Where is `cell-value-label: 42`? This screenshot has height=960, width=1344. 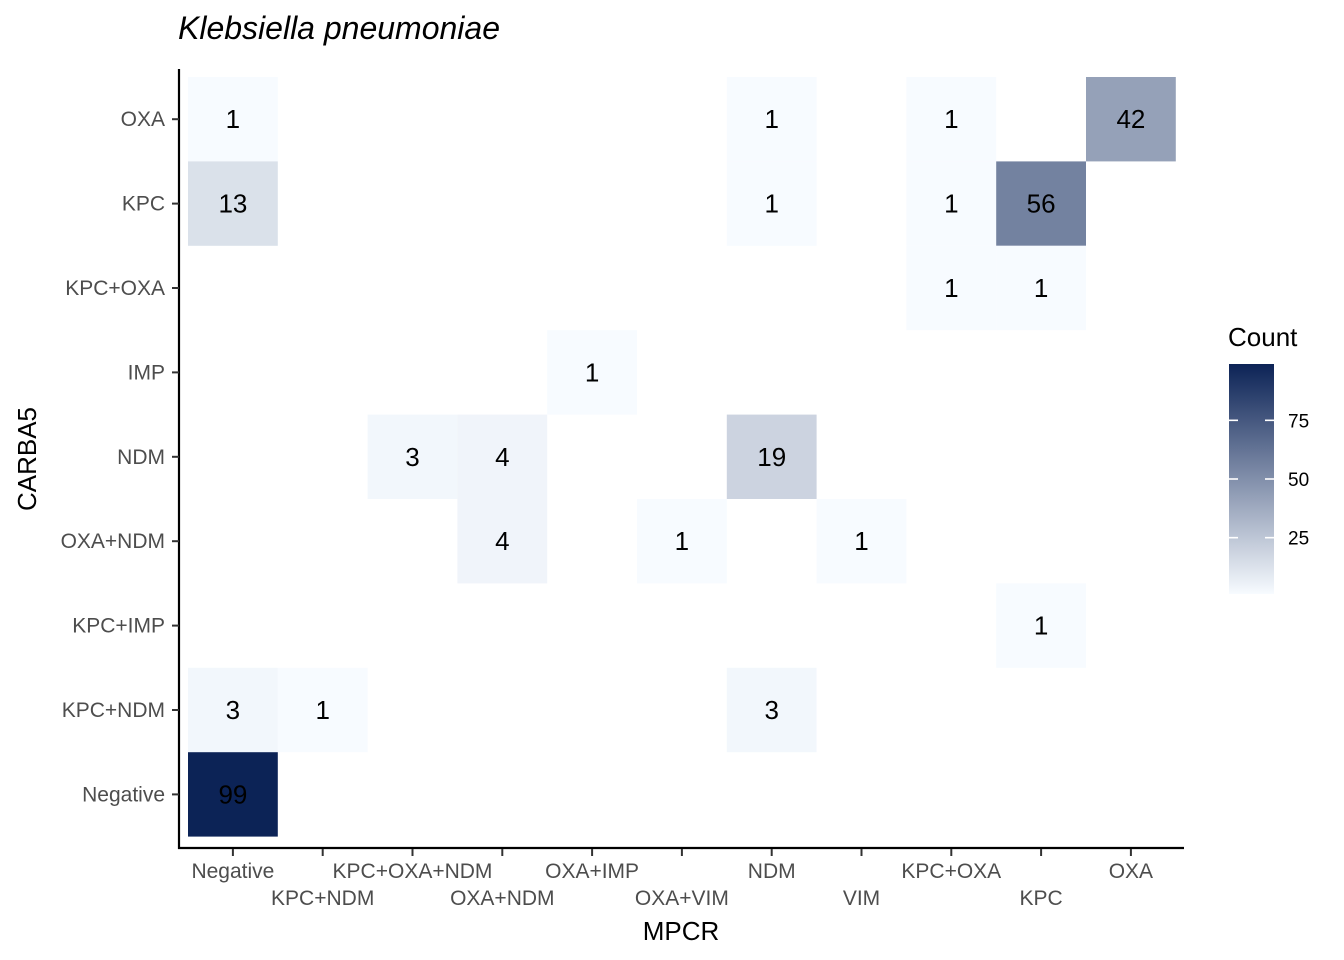 cell-value-label: 42 is located at coordinates (1130, 119).